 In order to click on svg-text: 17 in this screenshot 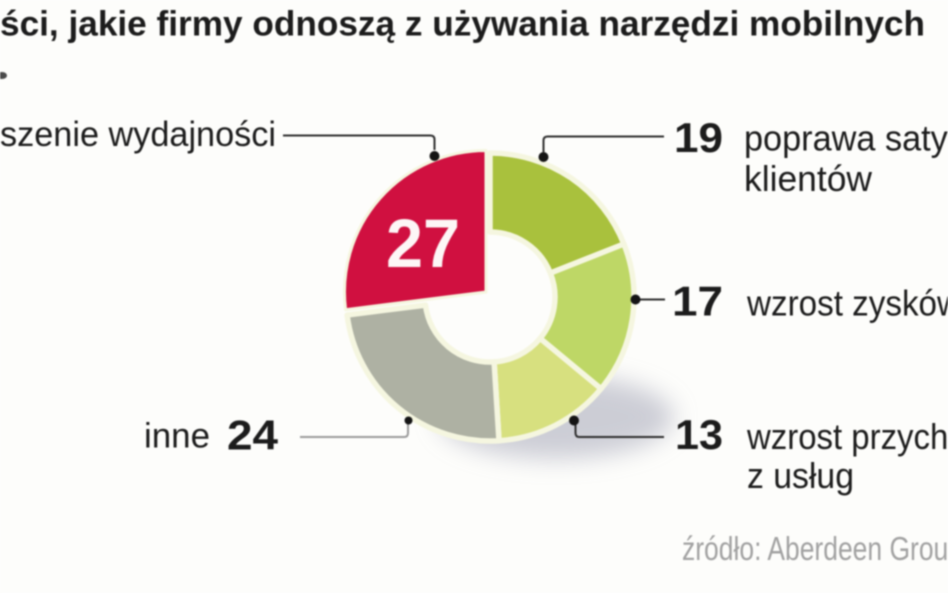, I will do `click(697, 301)`.